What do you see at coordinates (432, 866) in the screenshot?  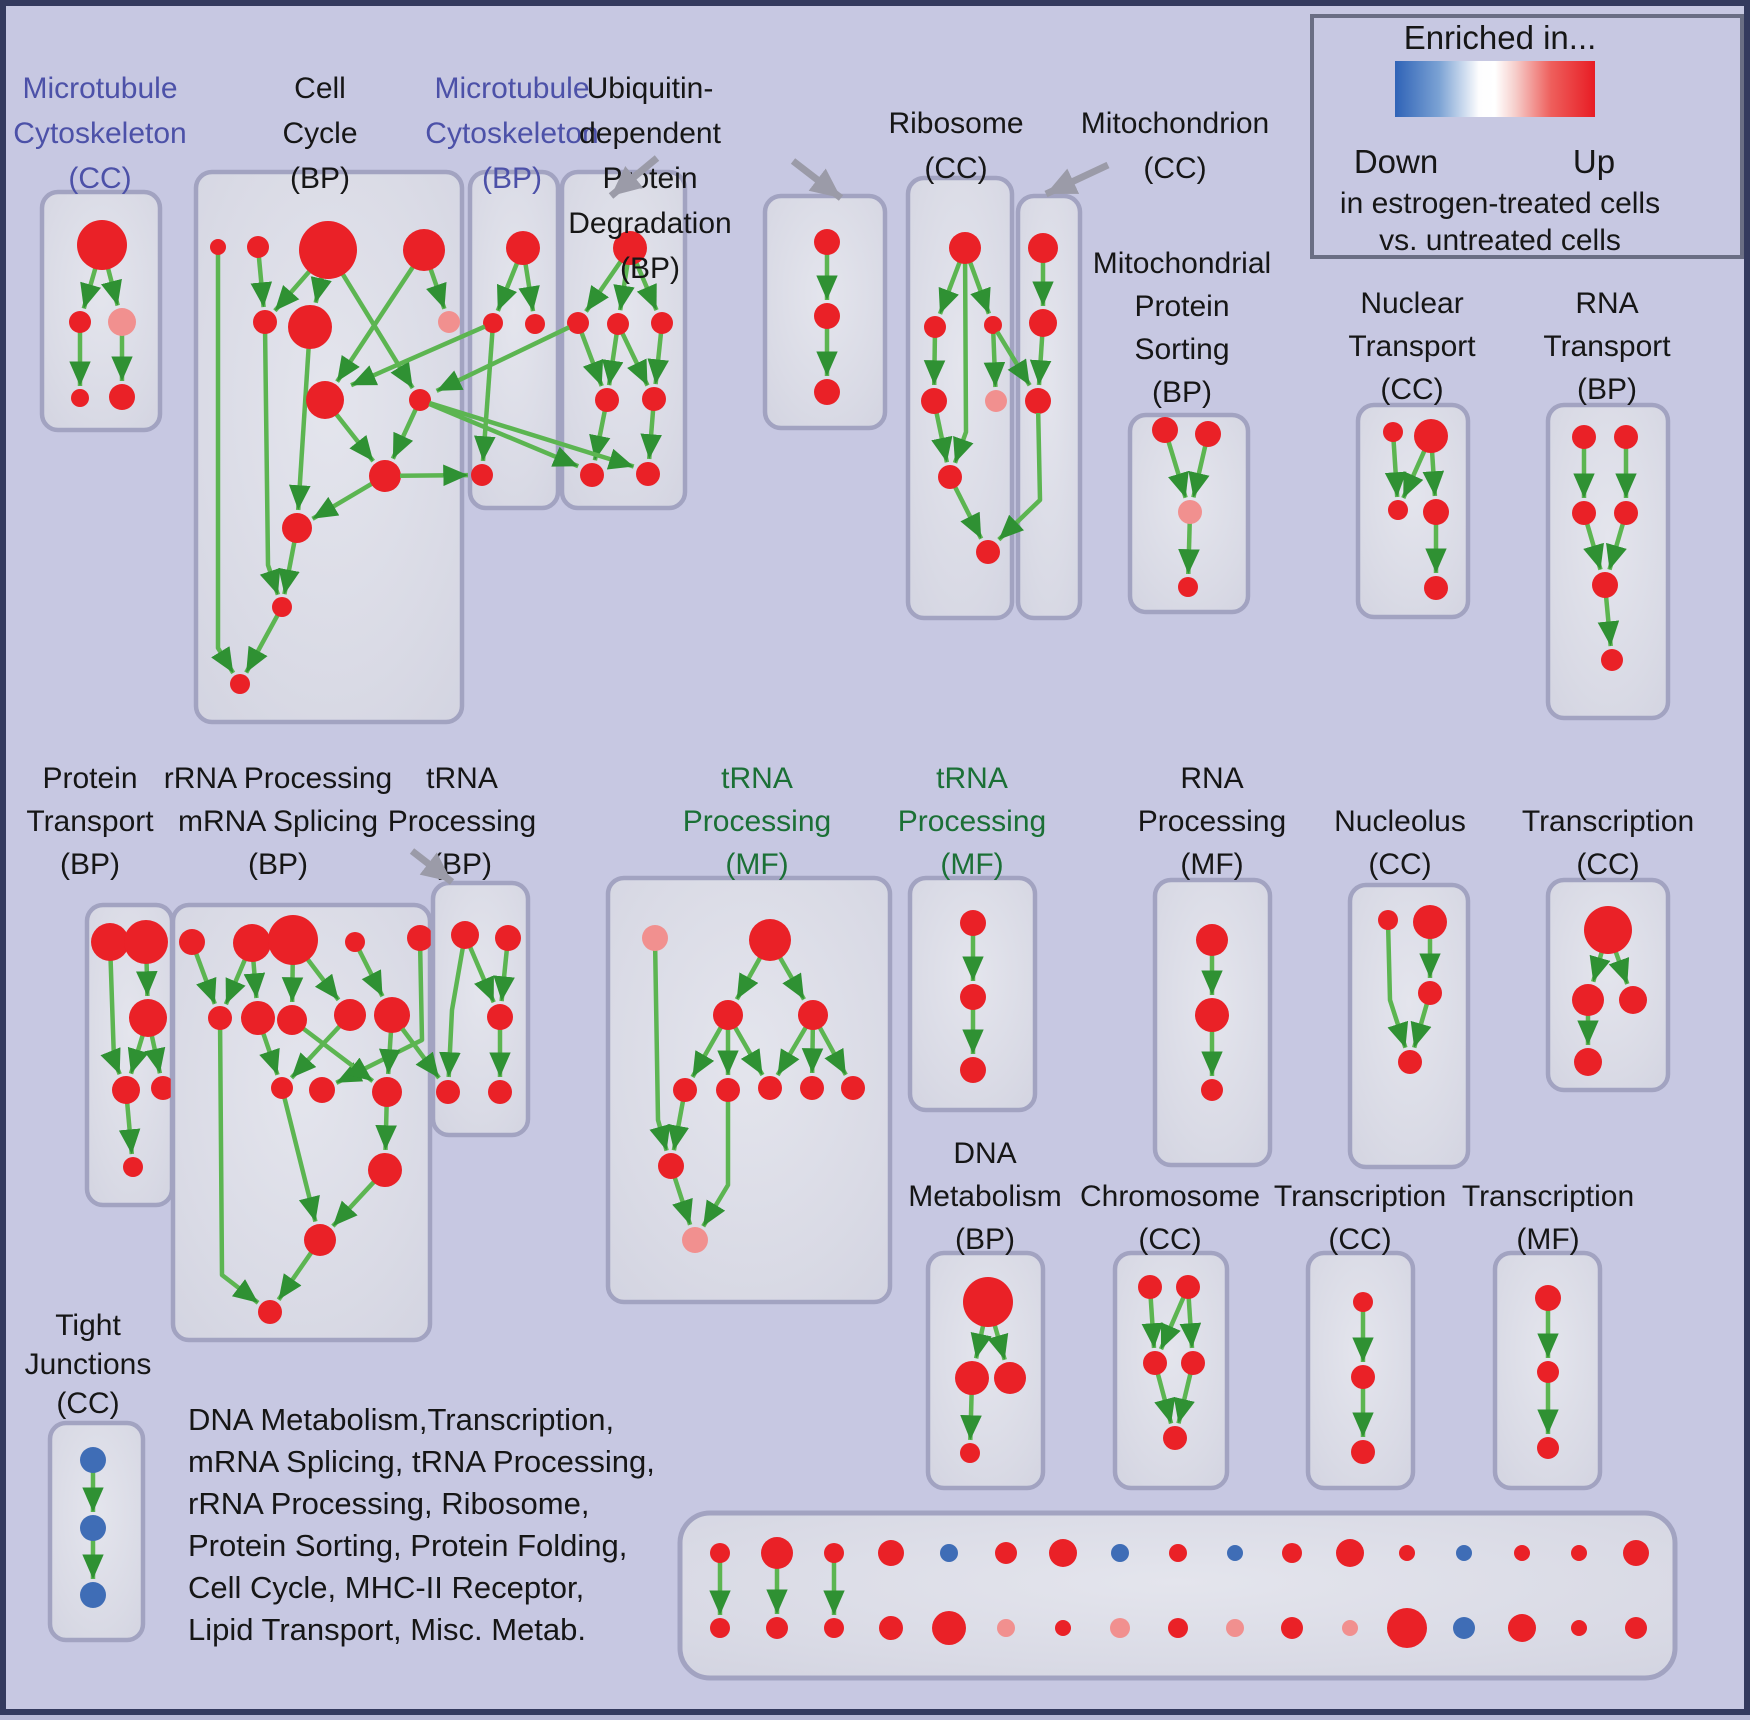 I see `gray-pointer-arrow` at bounding box center [432, 866].